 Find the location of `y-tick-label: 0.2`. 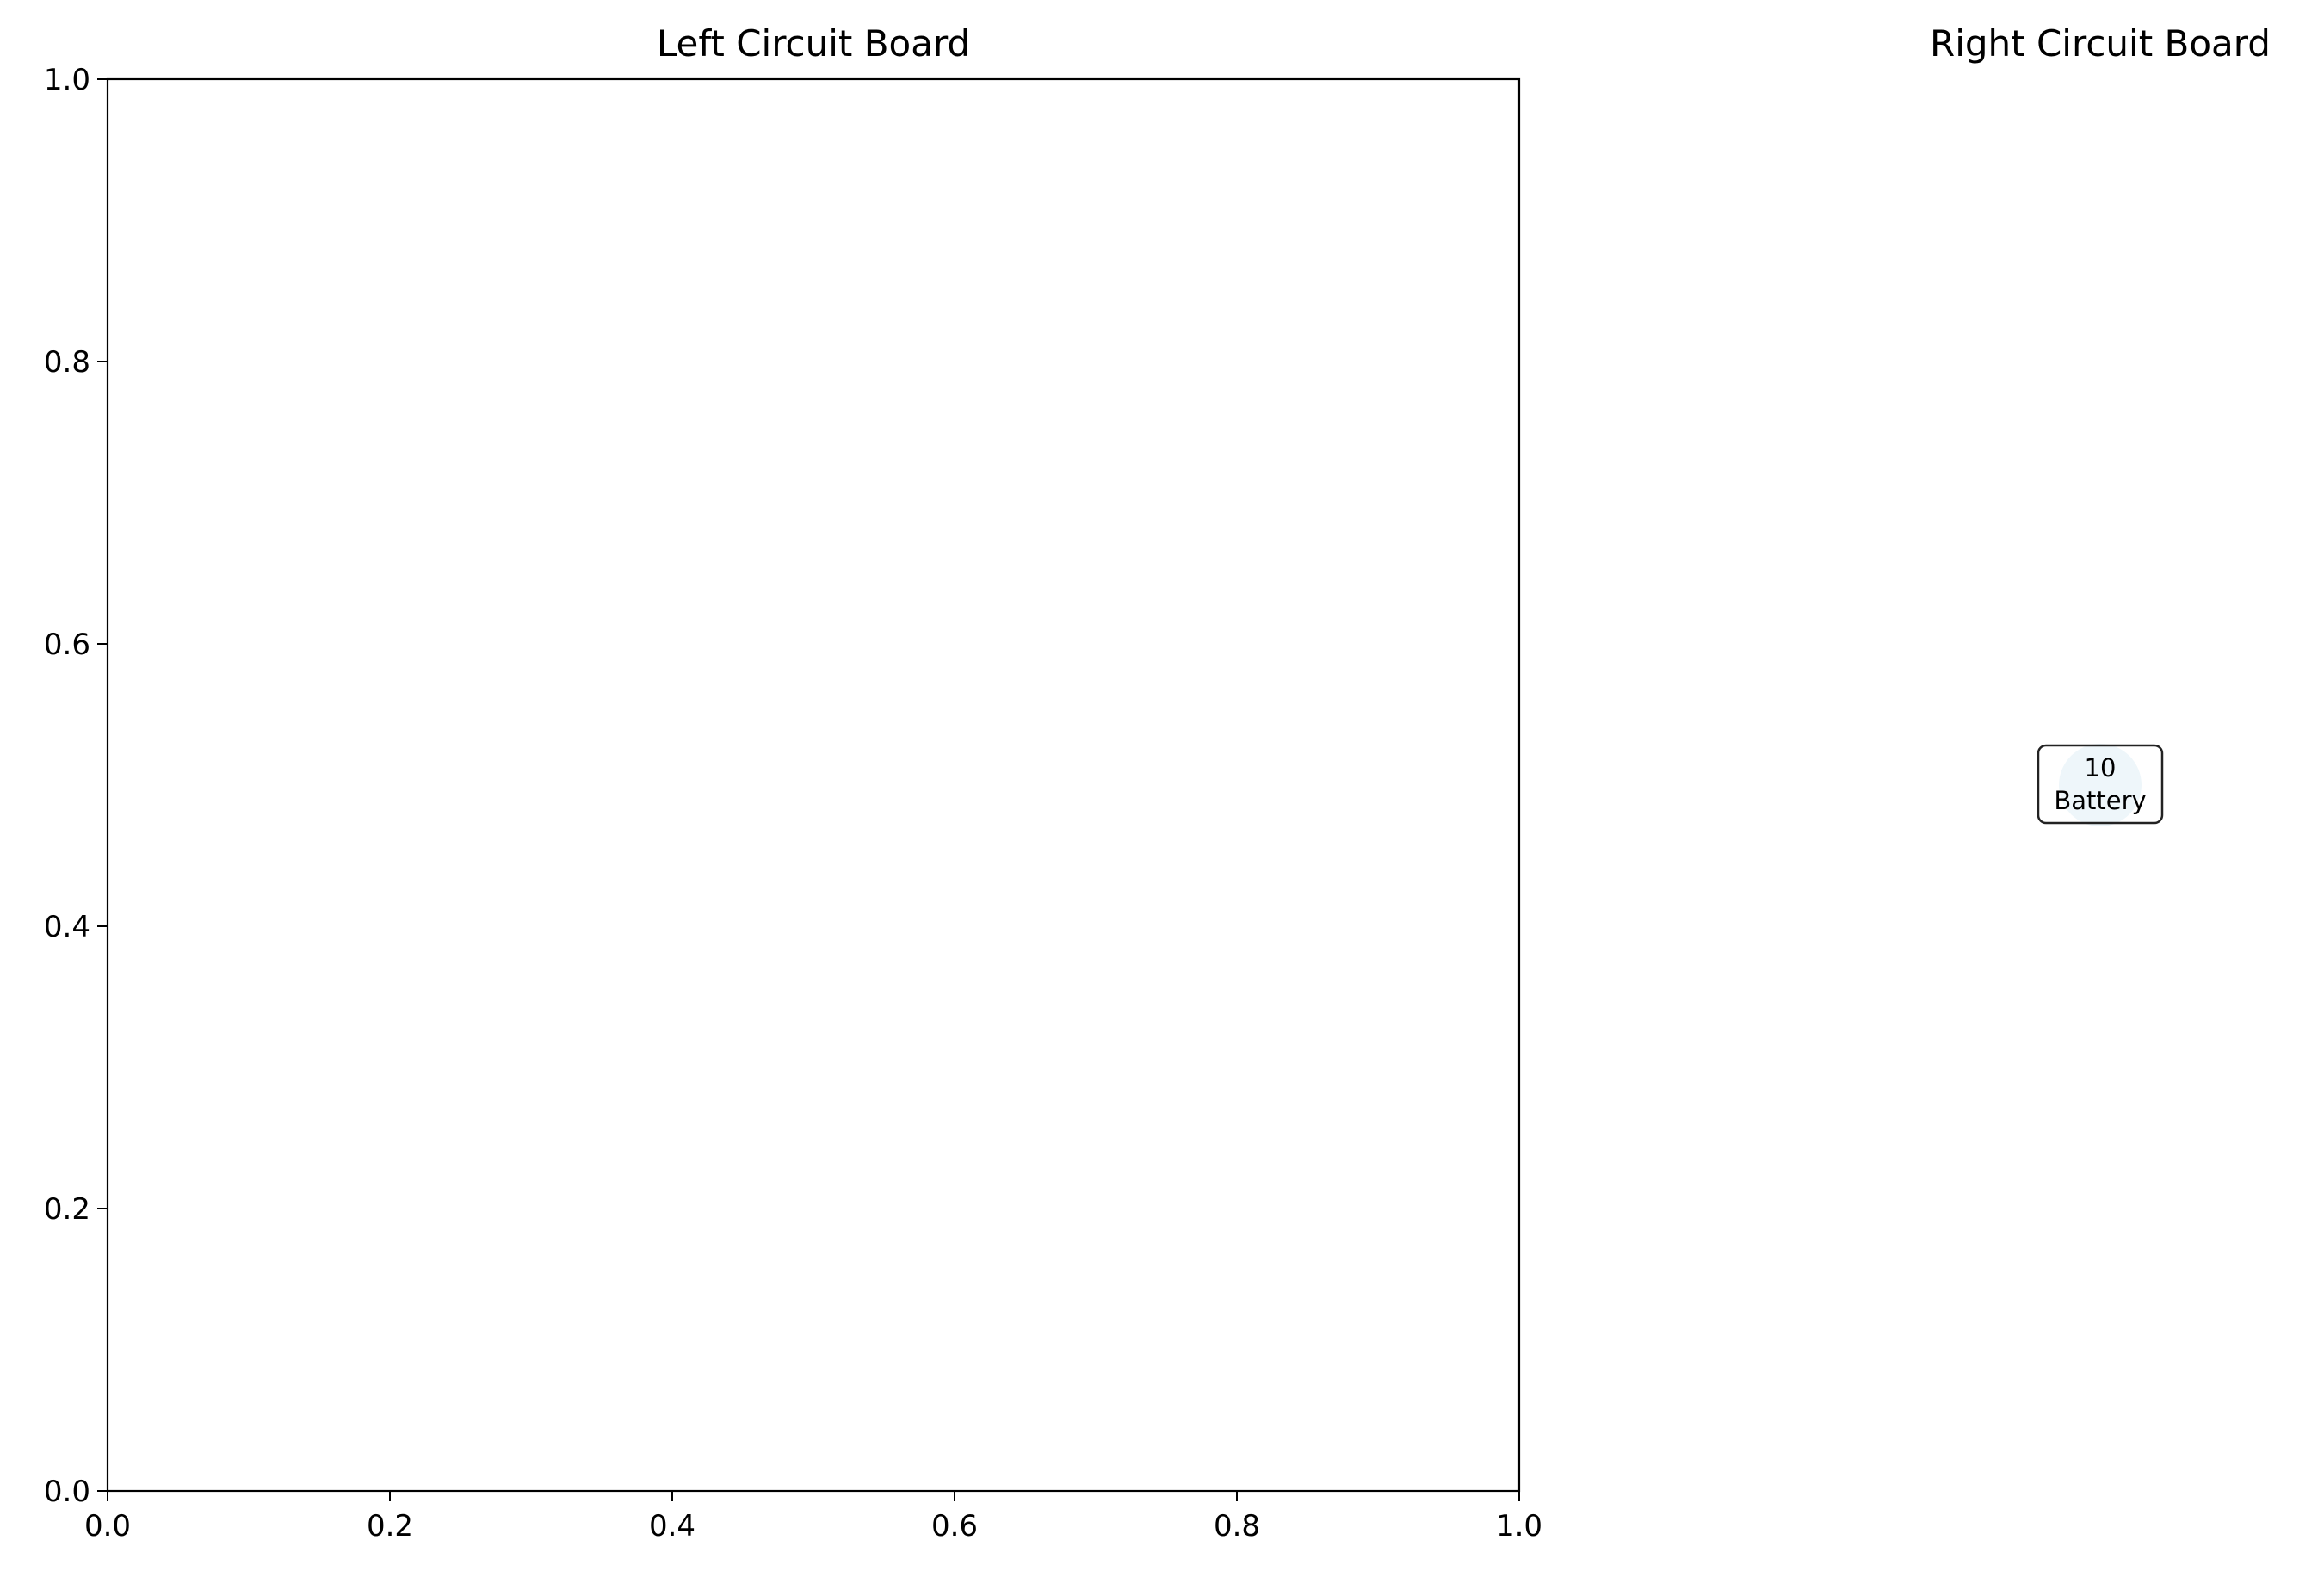

y-tick-label: 0.2 is located at coordinates (67, 1209).